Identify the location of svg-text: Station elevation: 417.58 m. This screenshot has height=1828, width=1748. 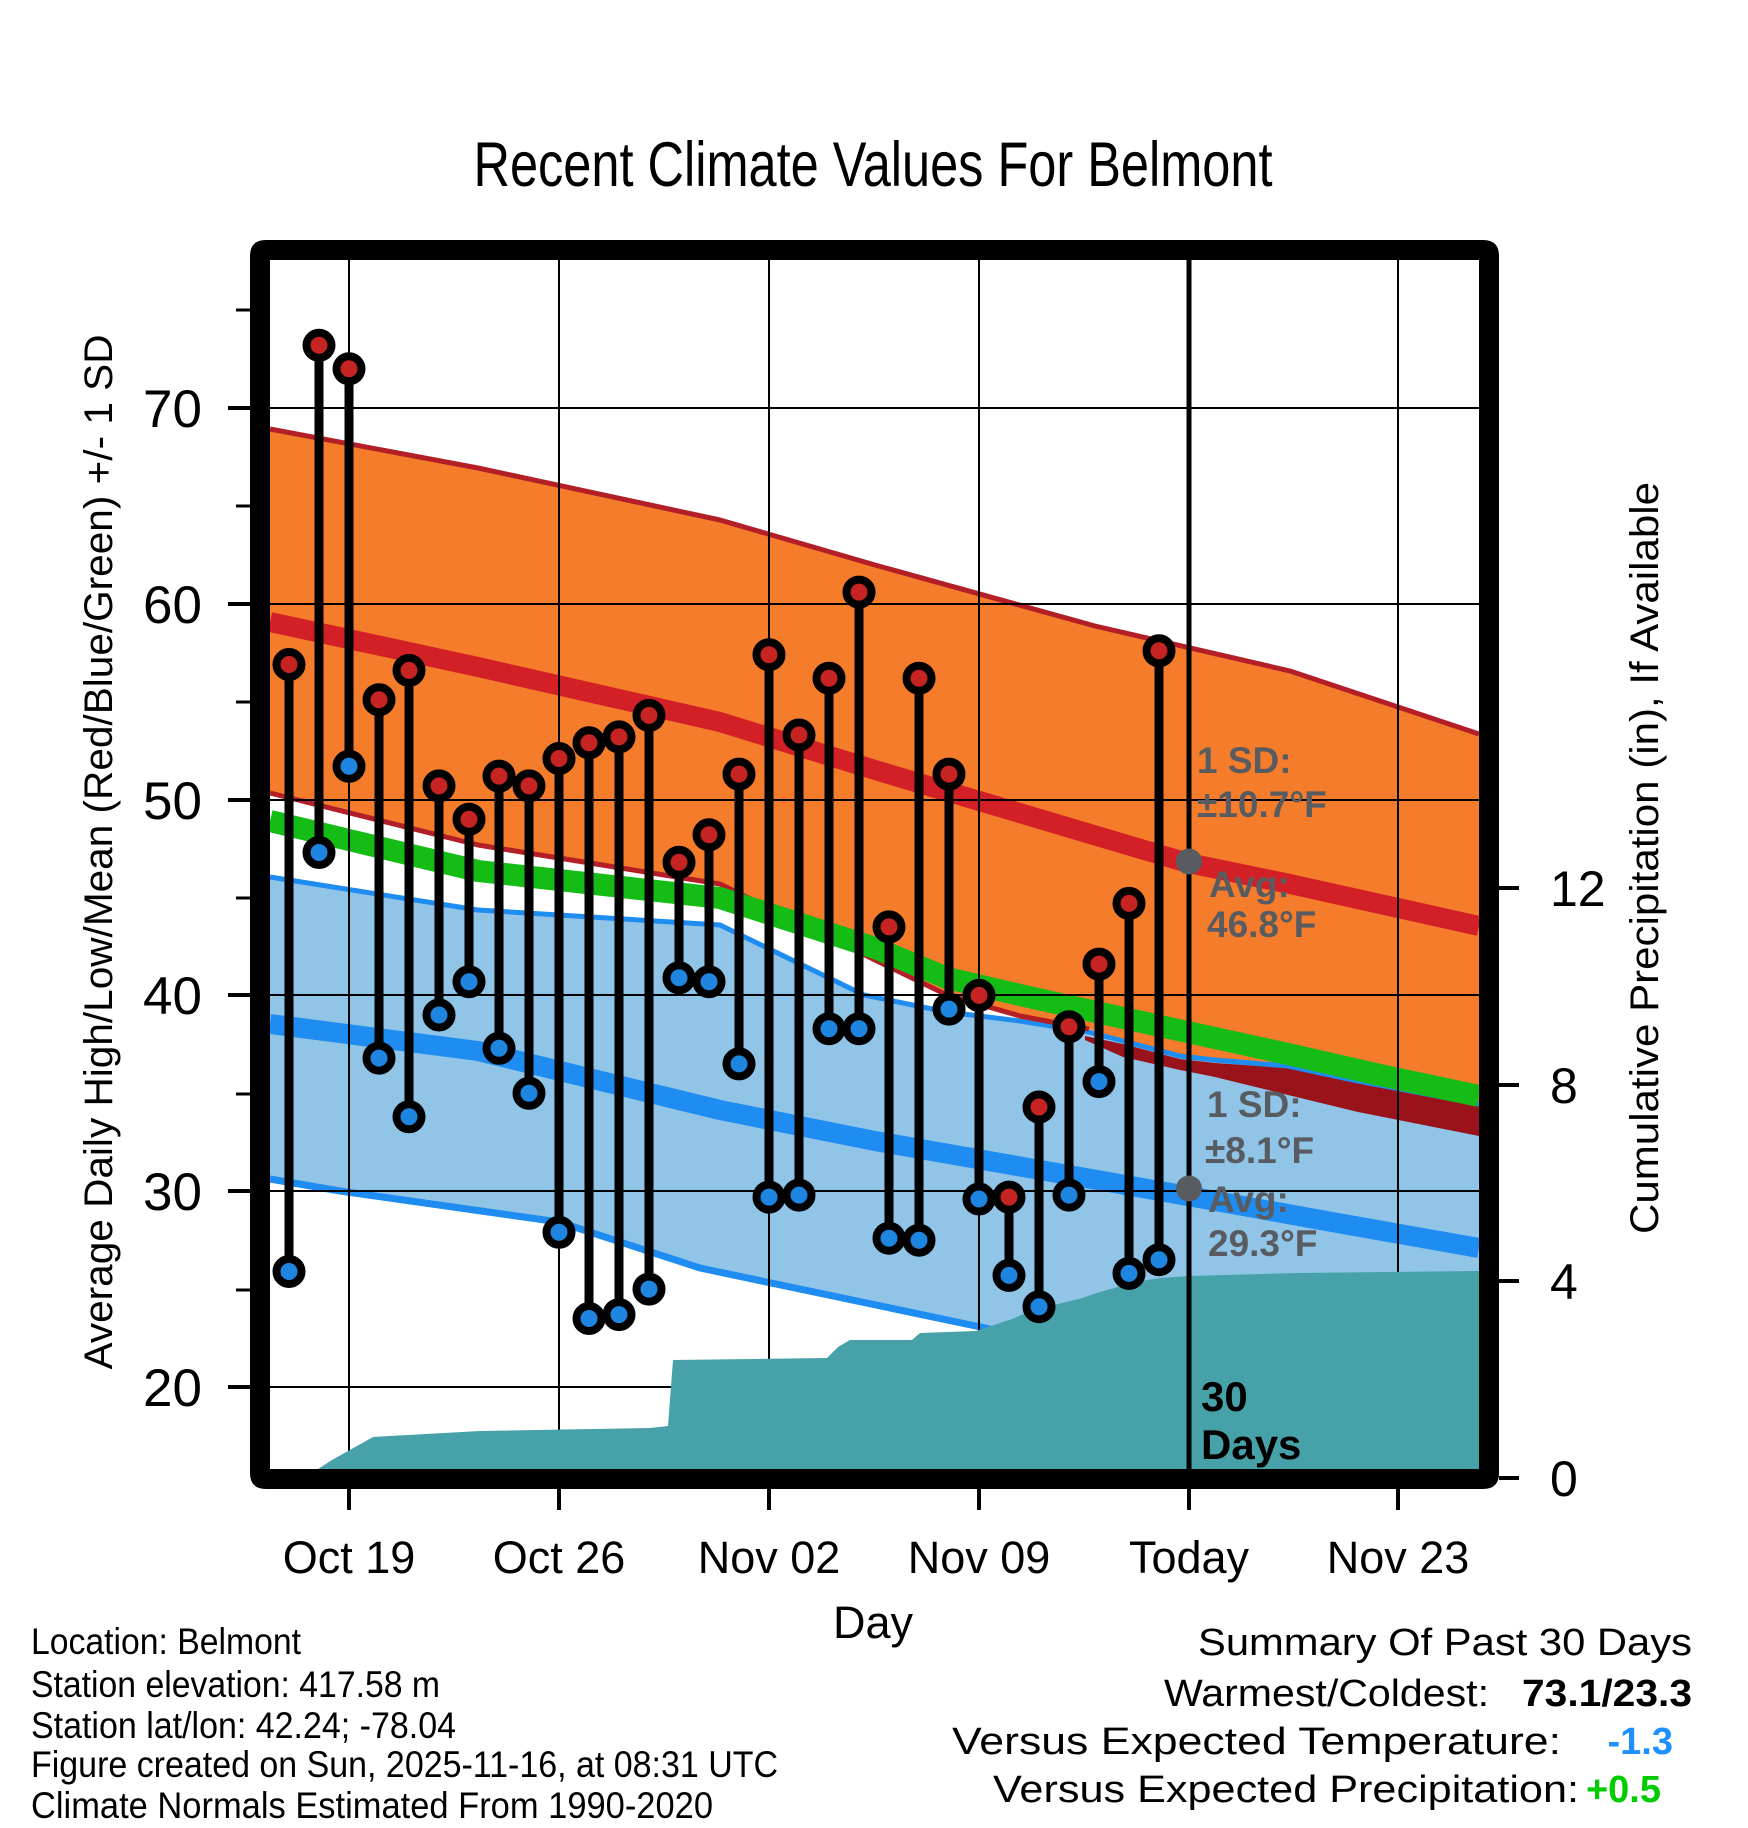
(235, 1684).